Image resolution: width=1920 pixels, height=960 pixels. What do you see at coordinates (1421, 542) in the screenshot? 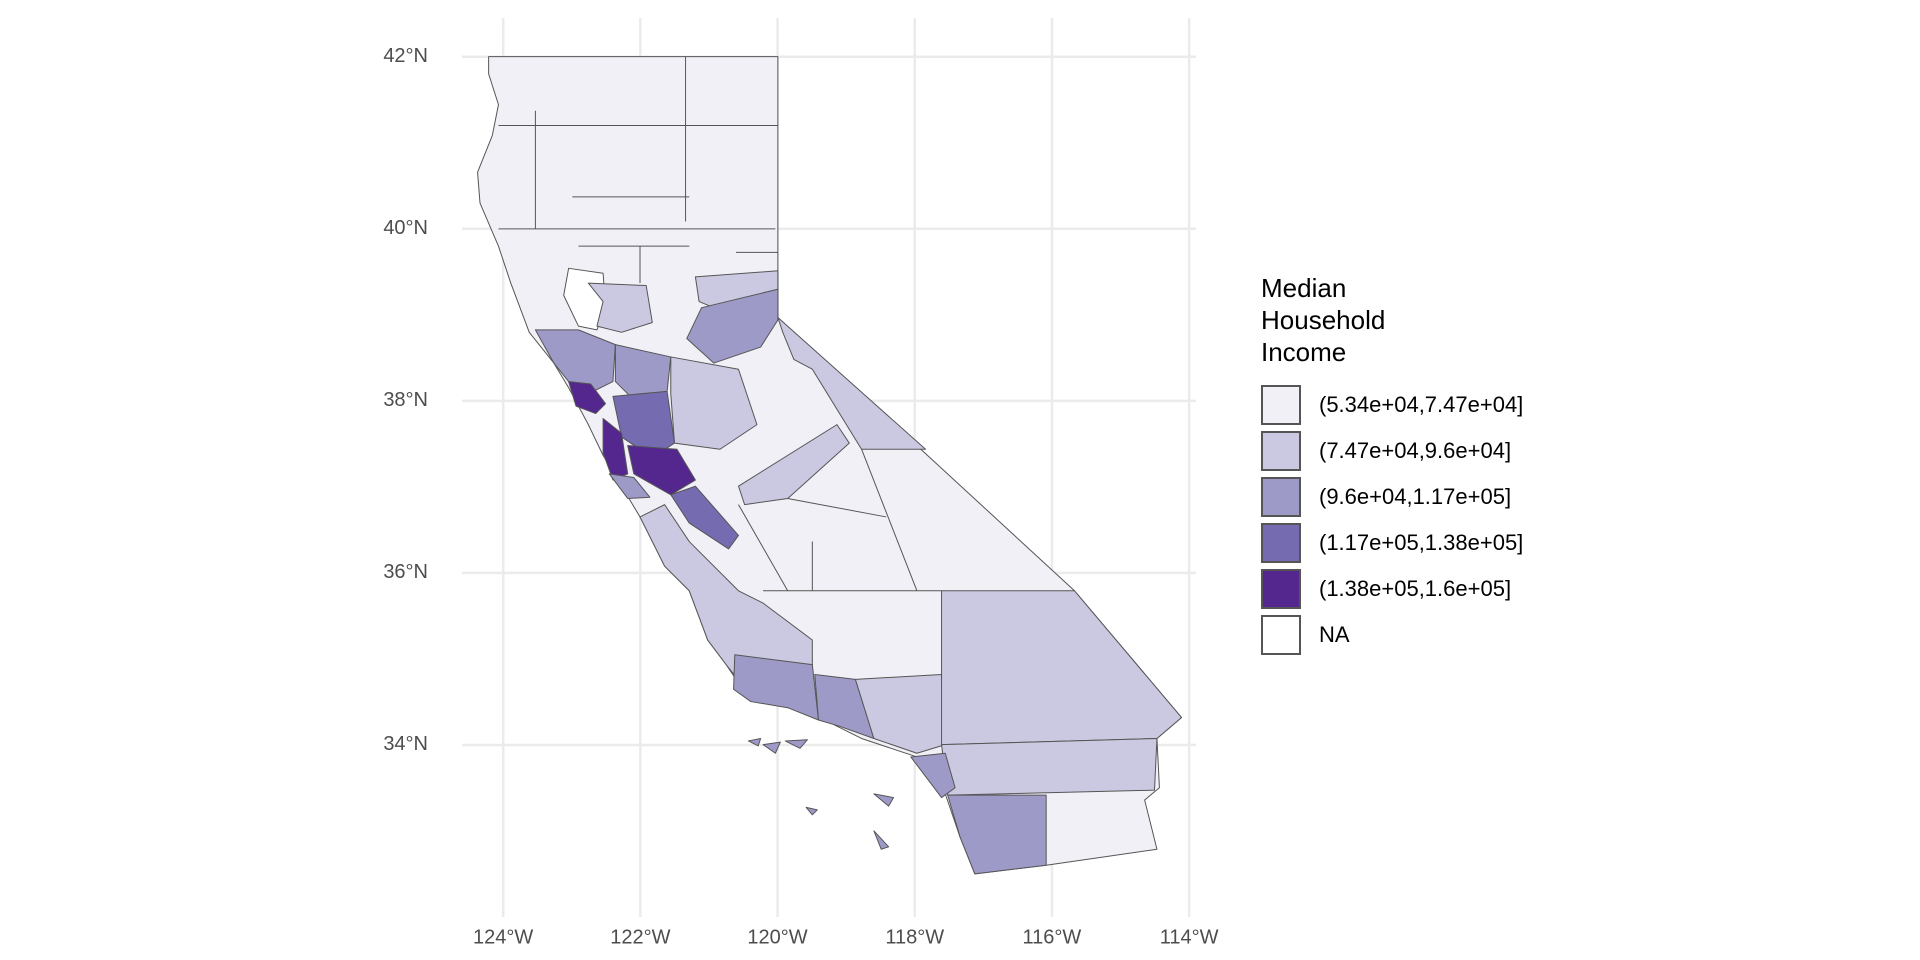
I see `legend-label: (1.17e+05,1.38e+05]` at bounding box center [1421, 542].